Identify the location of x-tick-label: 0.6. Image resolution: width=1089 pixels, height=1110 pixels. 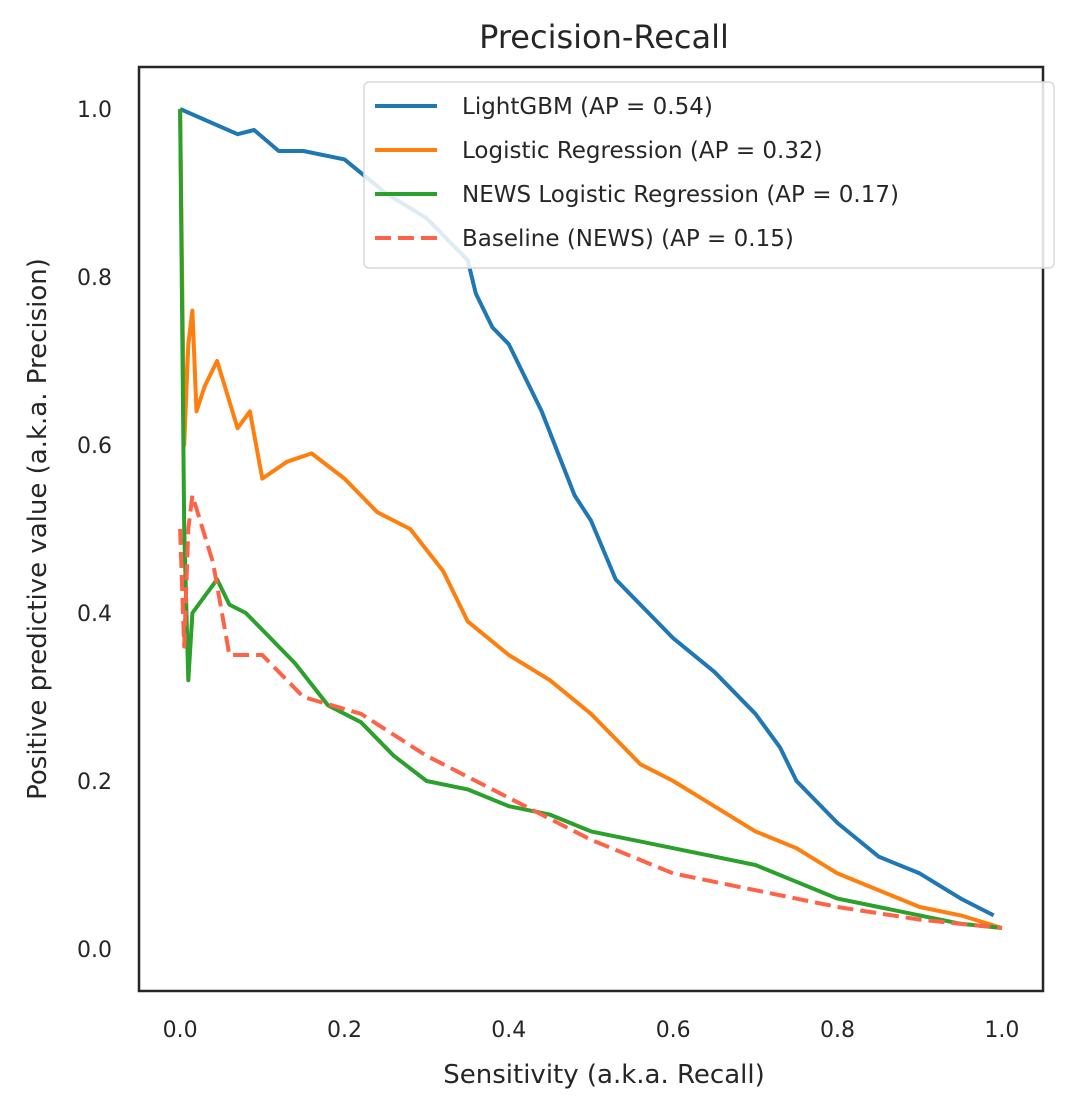
(673, 1030).